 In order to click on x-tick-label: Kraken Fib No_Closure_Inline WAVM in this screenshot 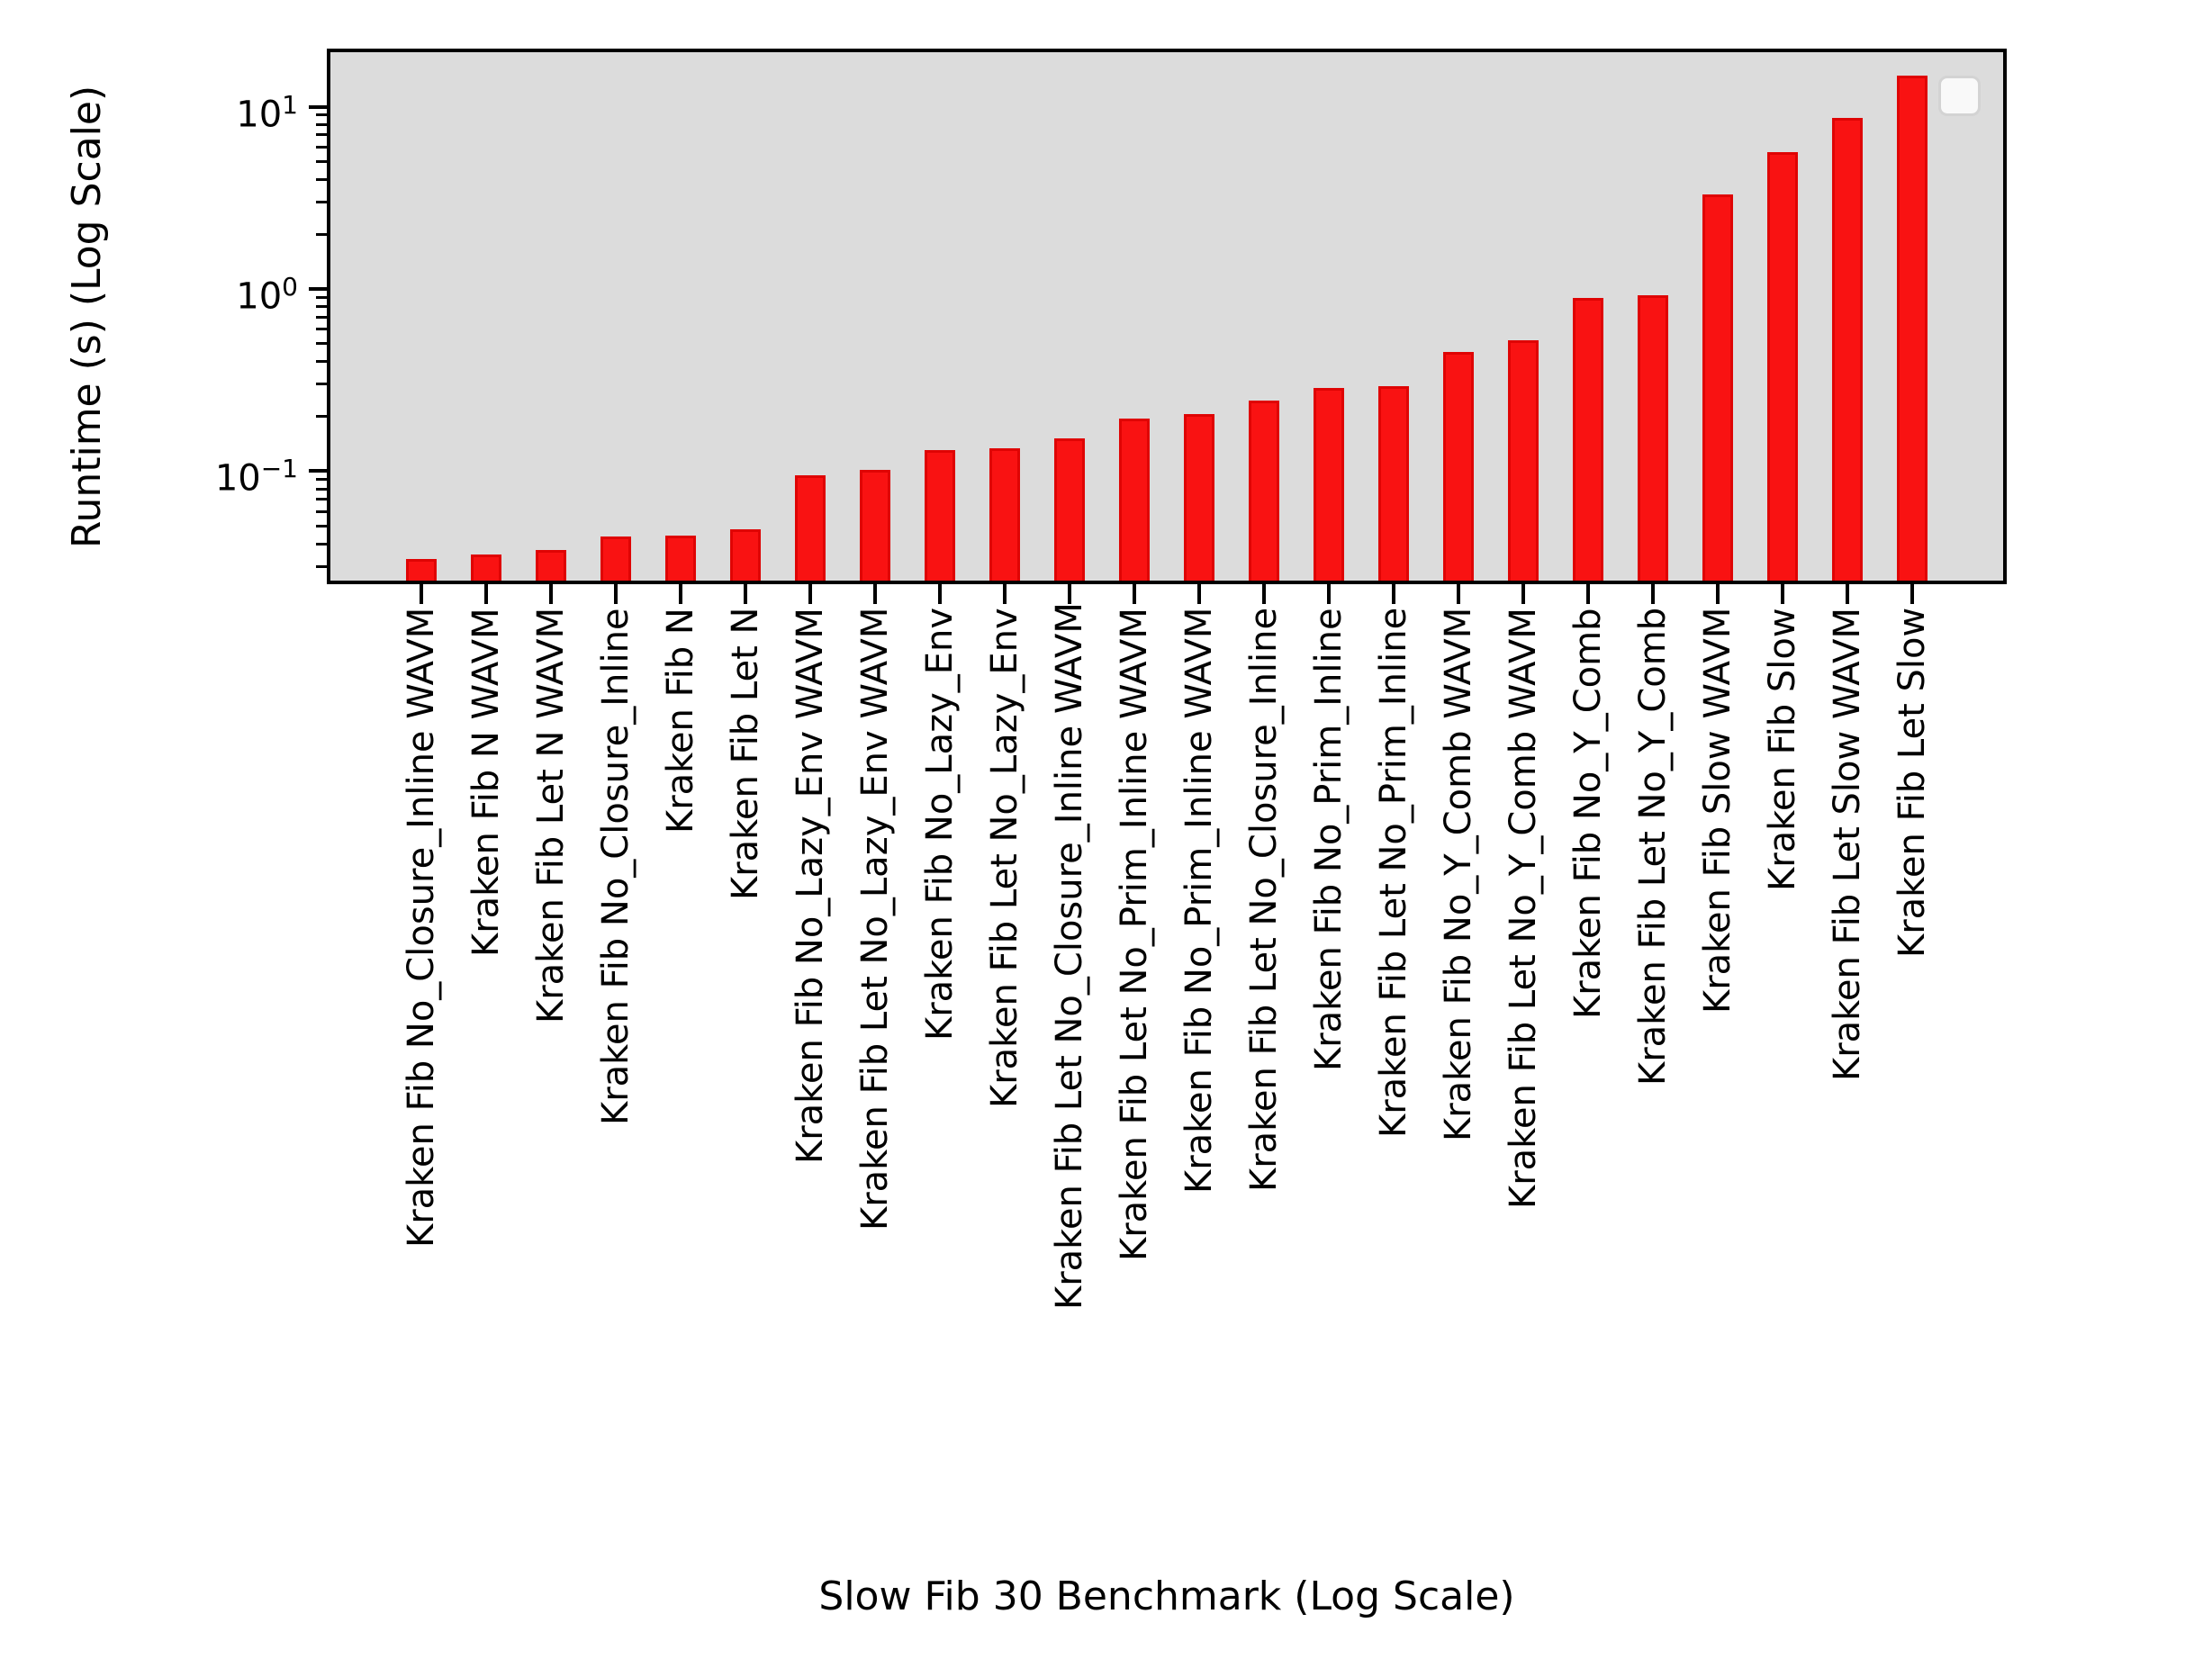, I will do `click(421, 928)`.